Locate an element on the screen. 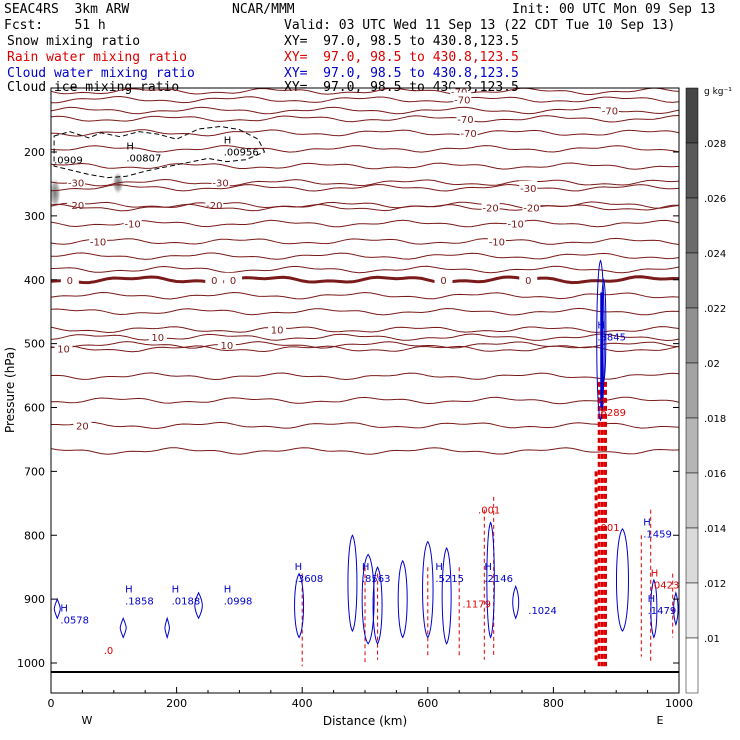 This screenshot has height=740, width=740. org-label: NCAR/MMM is located at coordinates (263, 9).